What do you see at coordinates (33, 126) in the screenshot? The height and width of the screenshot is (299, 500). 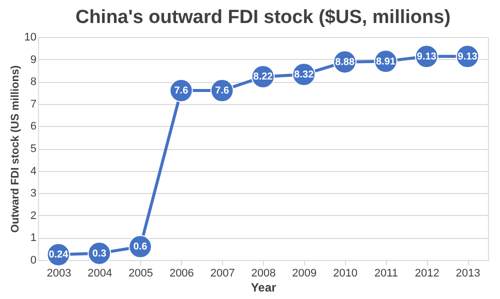 I see `y-tick-label: 6` at bounding box center [33, 126].